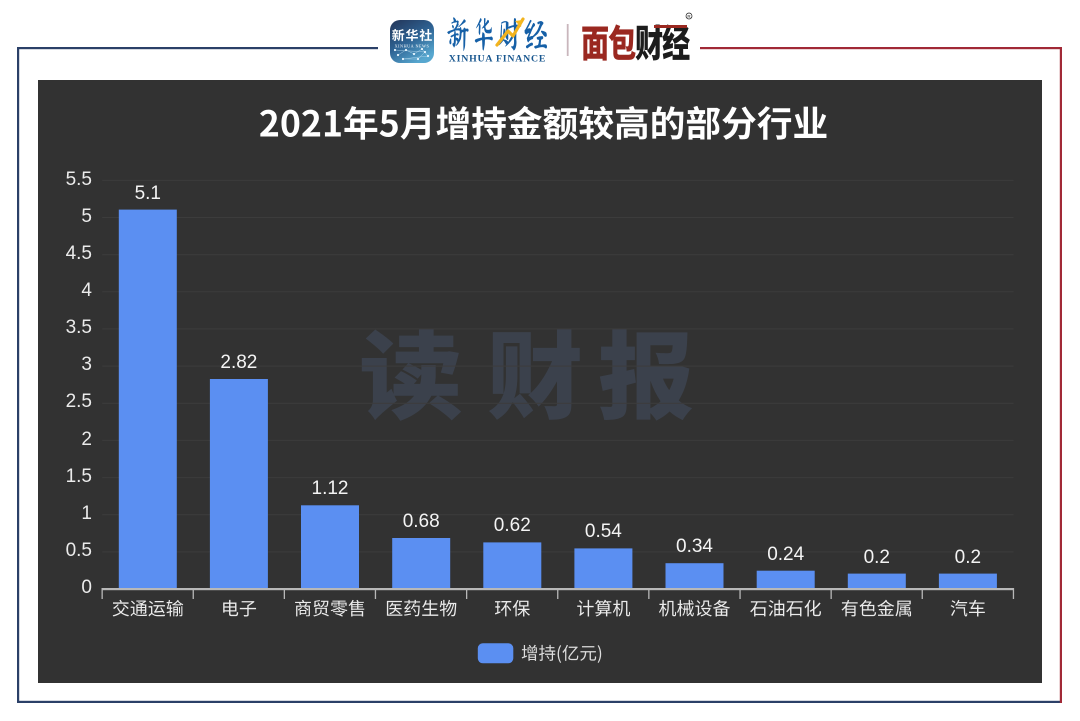  Describe the element at coordinates (412, 46) in the screenshot. I see `svg-text: XINHUA NEWS` at that location.